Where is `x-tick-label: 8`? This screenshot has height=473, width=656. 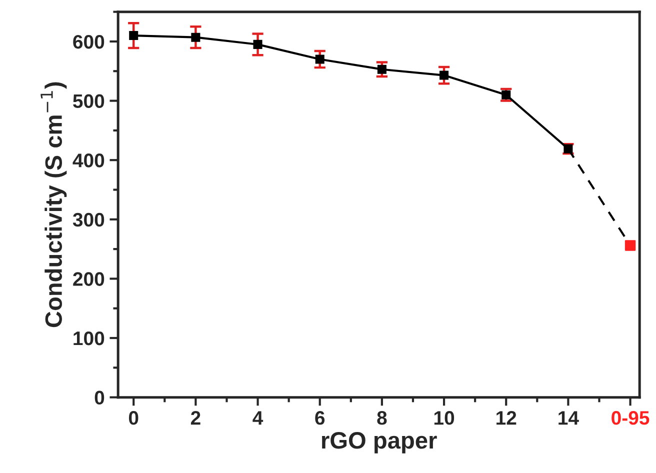 x-tick-label: 8 is located at coordinates (382, 418).